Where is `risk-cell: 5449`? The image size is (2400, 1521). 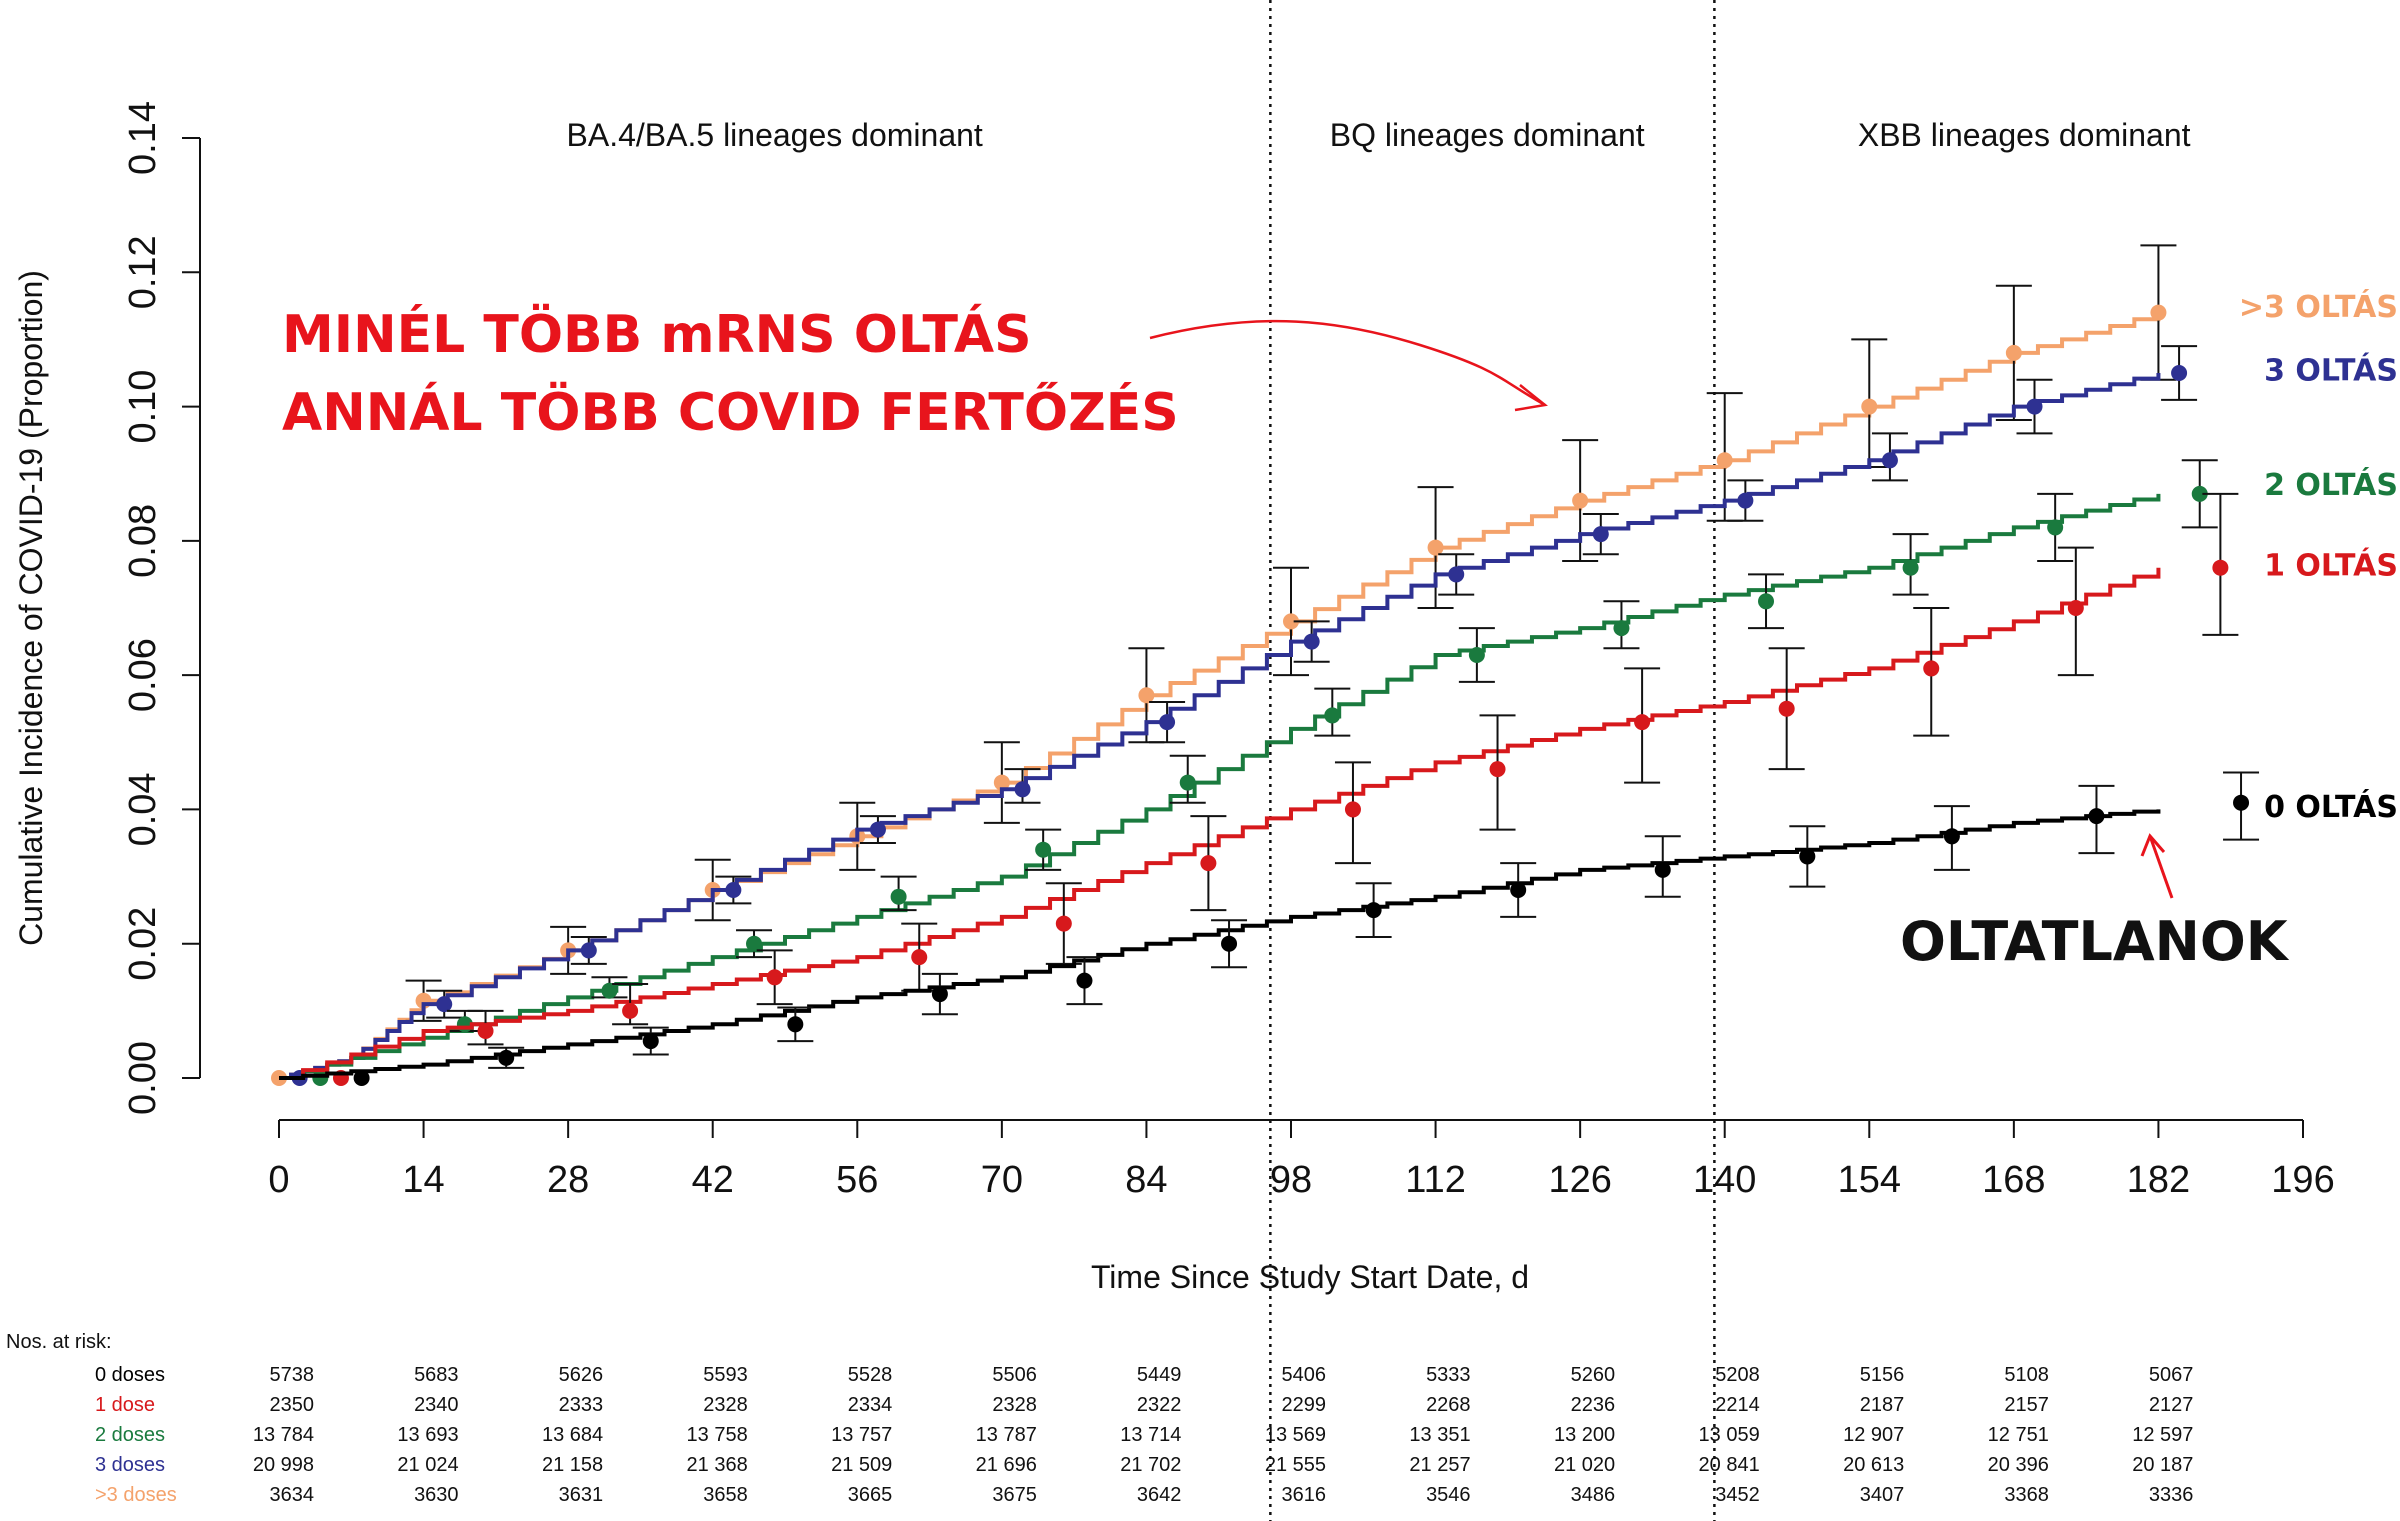
risk-cell: 5449 is located at coordinates (1159, 1375).